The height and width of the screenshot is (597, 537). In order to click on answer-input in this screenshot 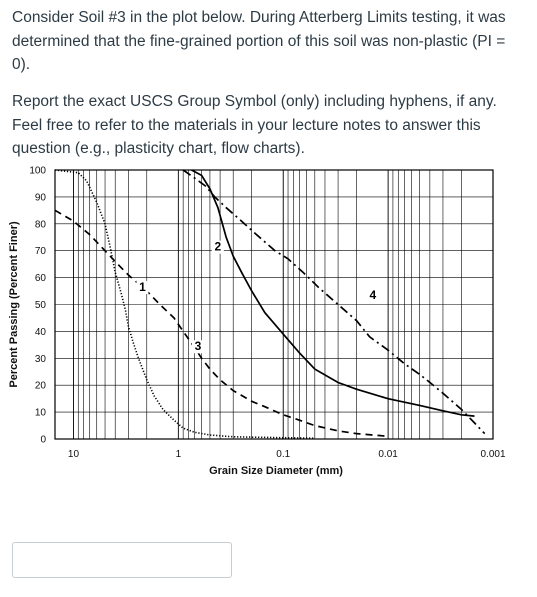, I will do `click(122, 560)`.